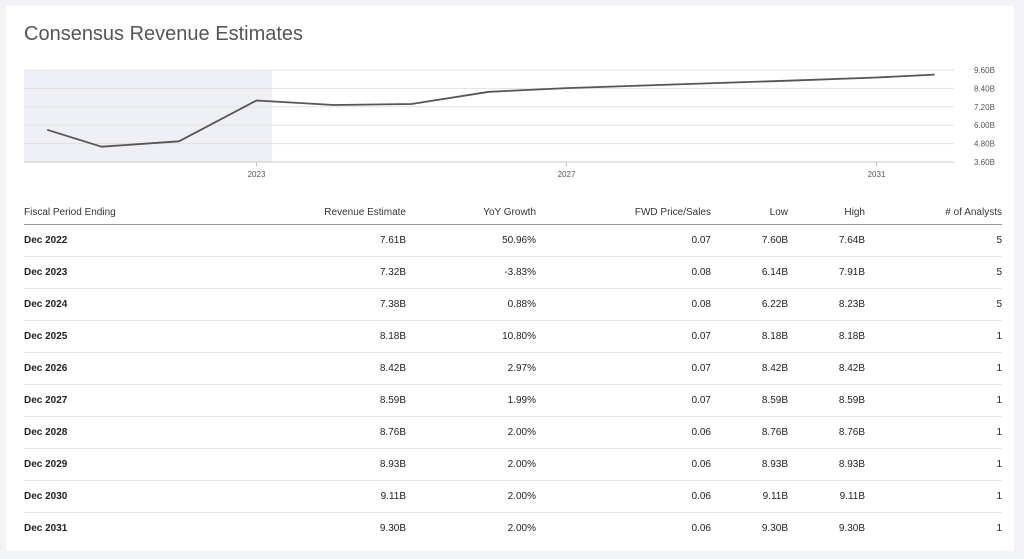 This screenshot has width=1024, height=559. What do you see at coordinates (471, 368) in the screenshot?
I see `table-cell: 2.97%` at bounding box center [471, 368].